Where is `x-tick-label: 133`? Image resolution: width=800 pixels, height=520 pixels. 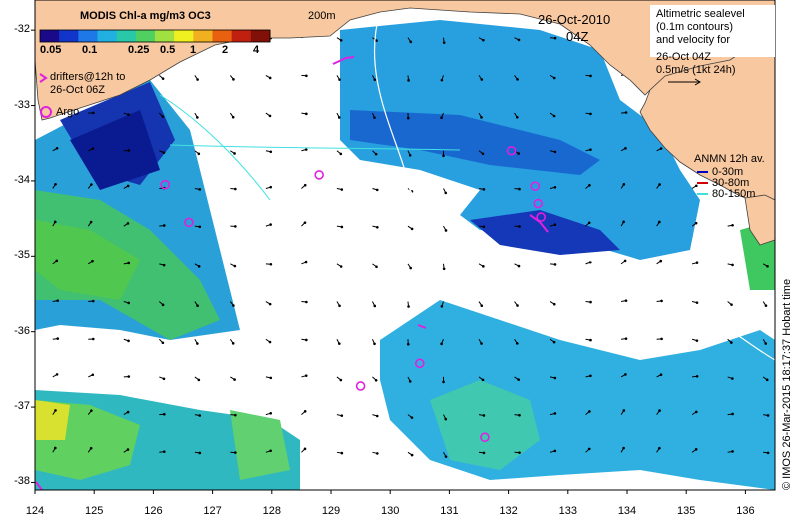 x-tick-label: 133 is located at coordinates (567, 511).